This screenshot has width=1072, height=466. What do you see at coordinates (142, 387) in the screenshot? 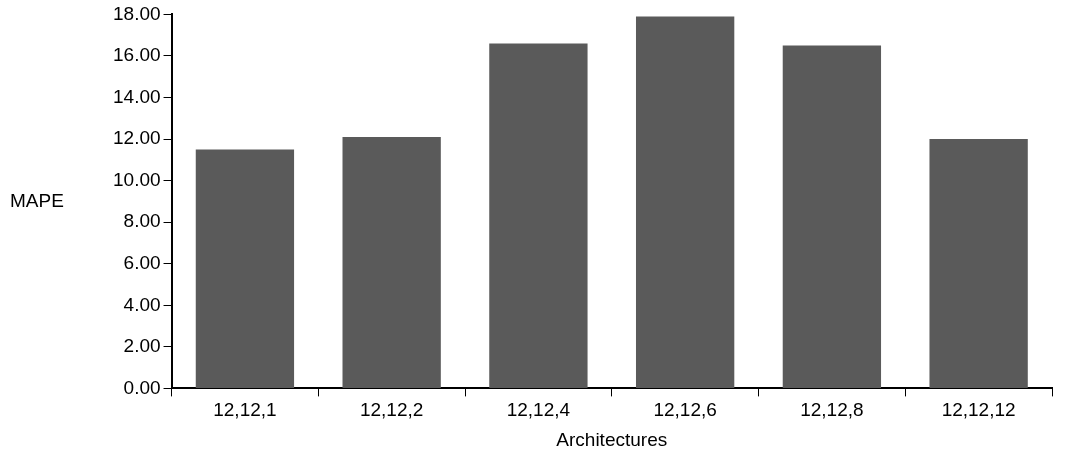
I see `y-tick-label: 0.00` at bounding box center [142, 387].